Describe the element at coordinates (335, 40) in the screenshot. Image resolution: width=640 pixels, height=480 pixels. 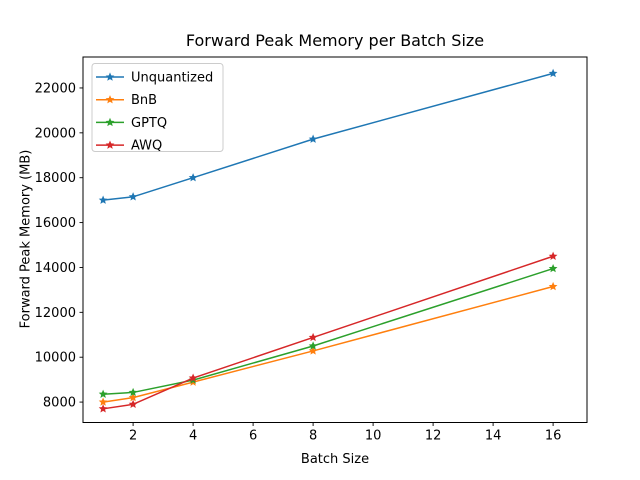
I see `chart-title: Forward Peak Memory per Batch Size` at that location.